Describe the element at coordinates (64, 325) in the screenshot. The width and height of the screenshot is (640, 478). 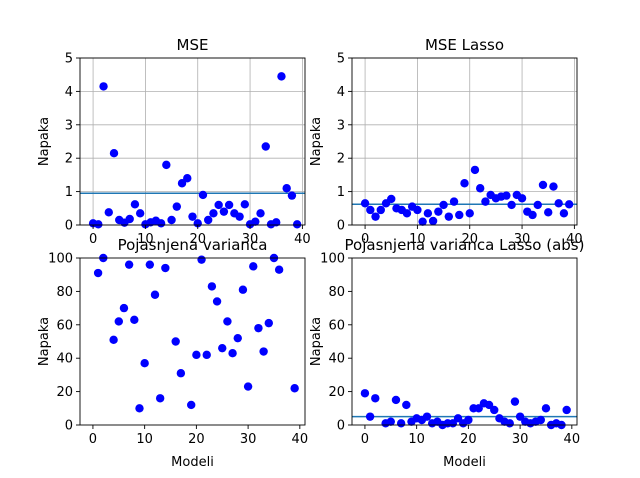
I see `y-tick-label: 60` at that location.